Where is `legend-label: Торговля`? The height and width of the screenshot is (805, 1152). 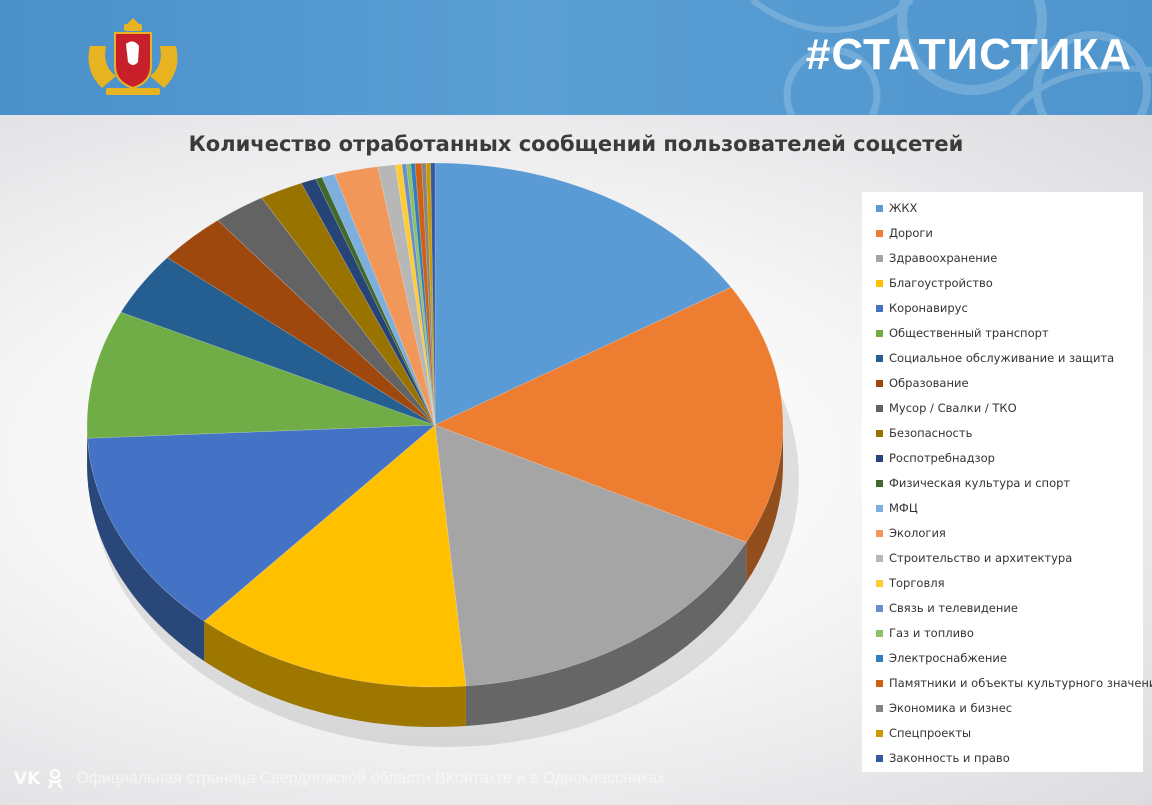 legend-label: Торговля is located at coordinates (917, 583).